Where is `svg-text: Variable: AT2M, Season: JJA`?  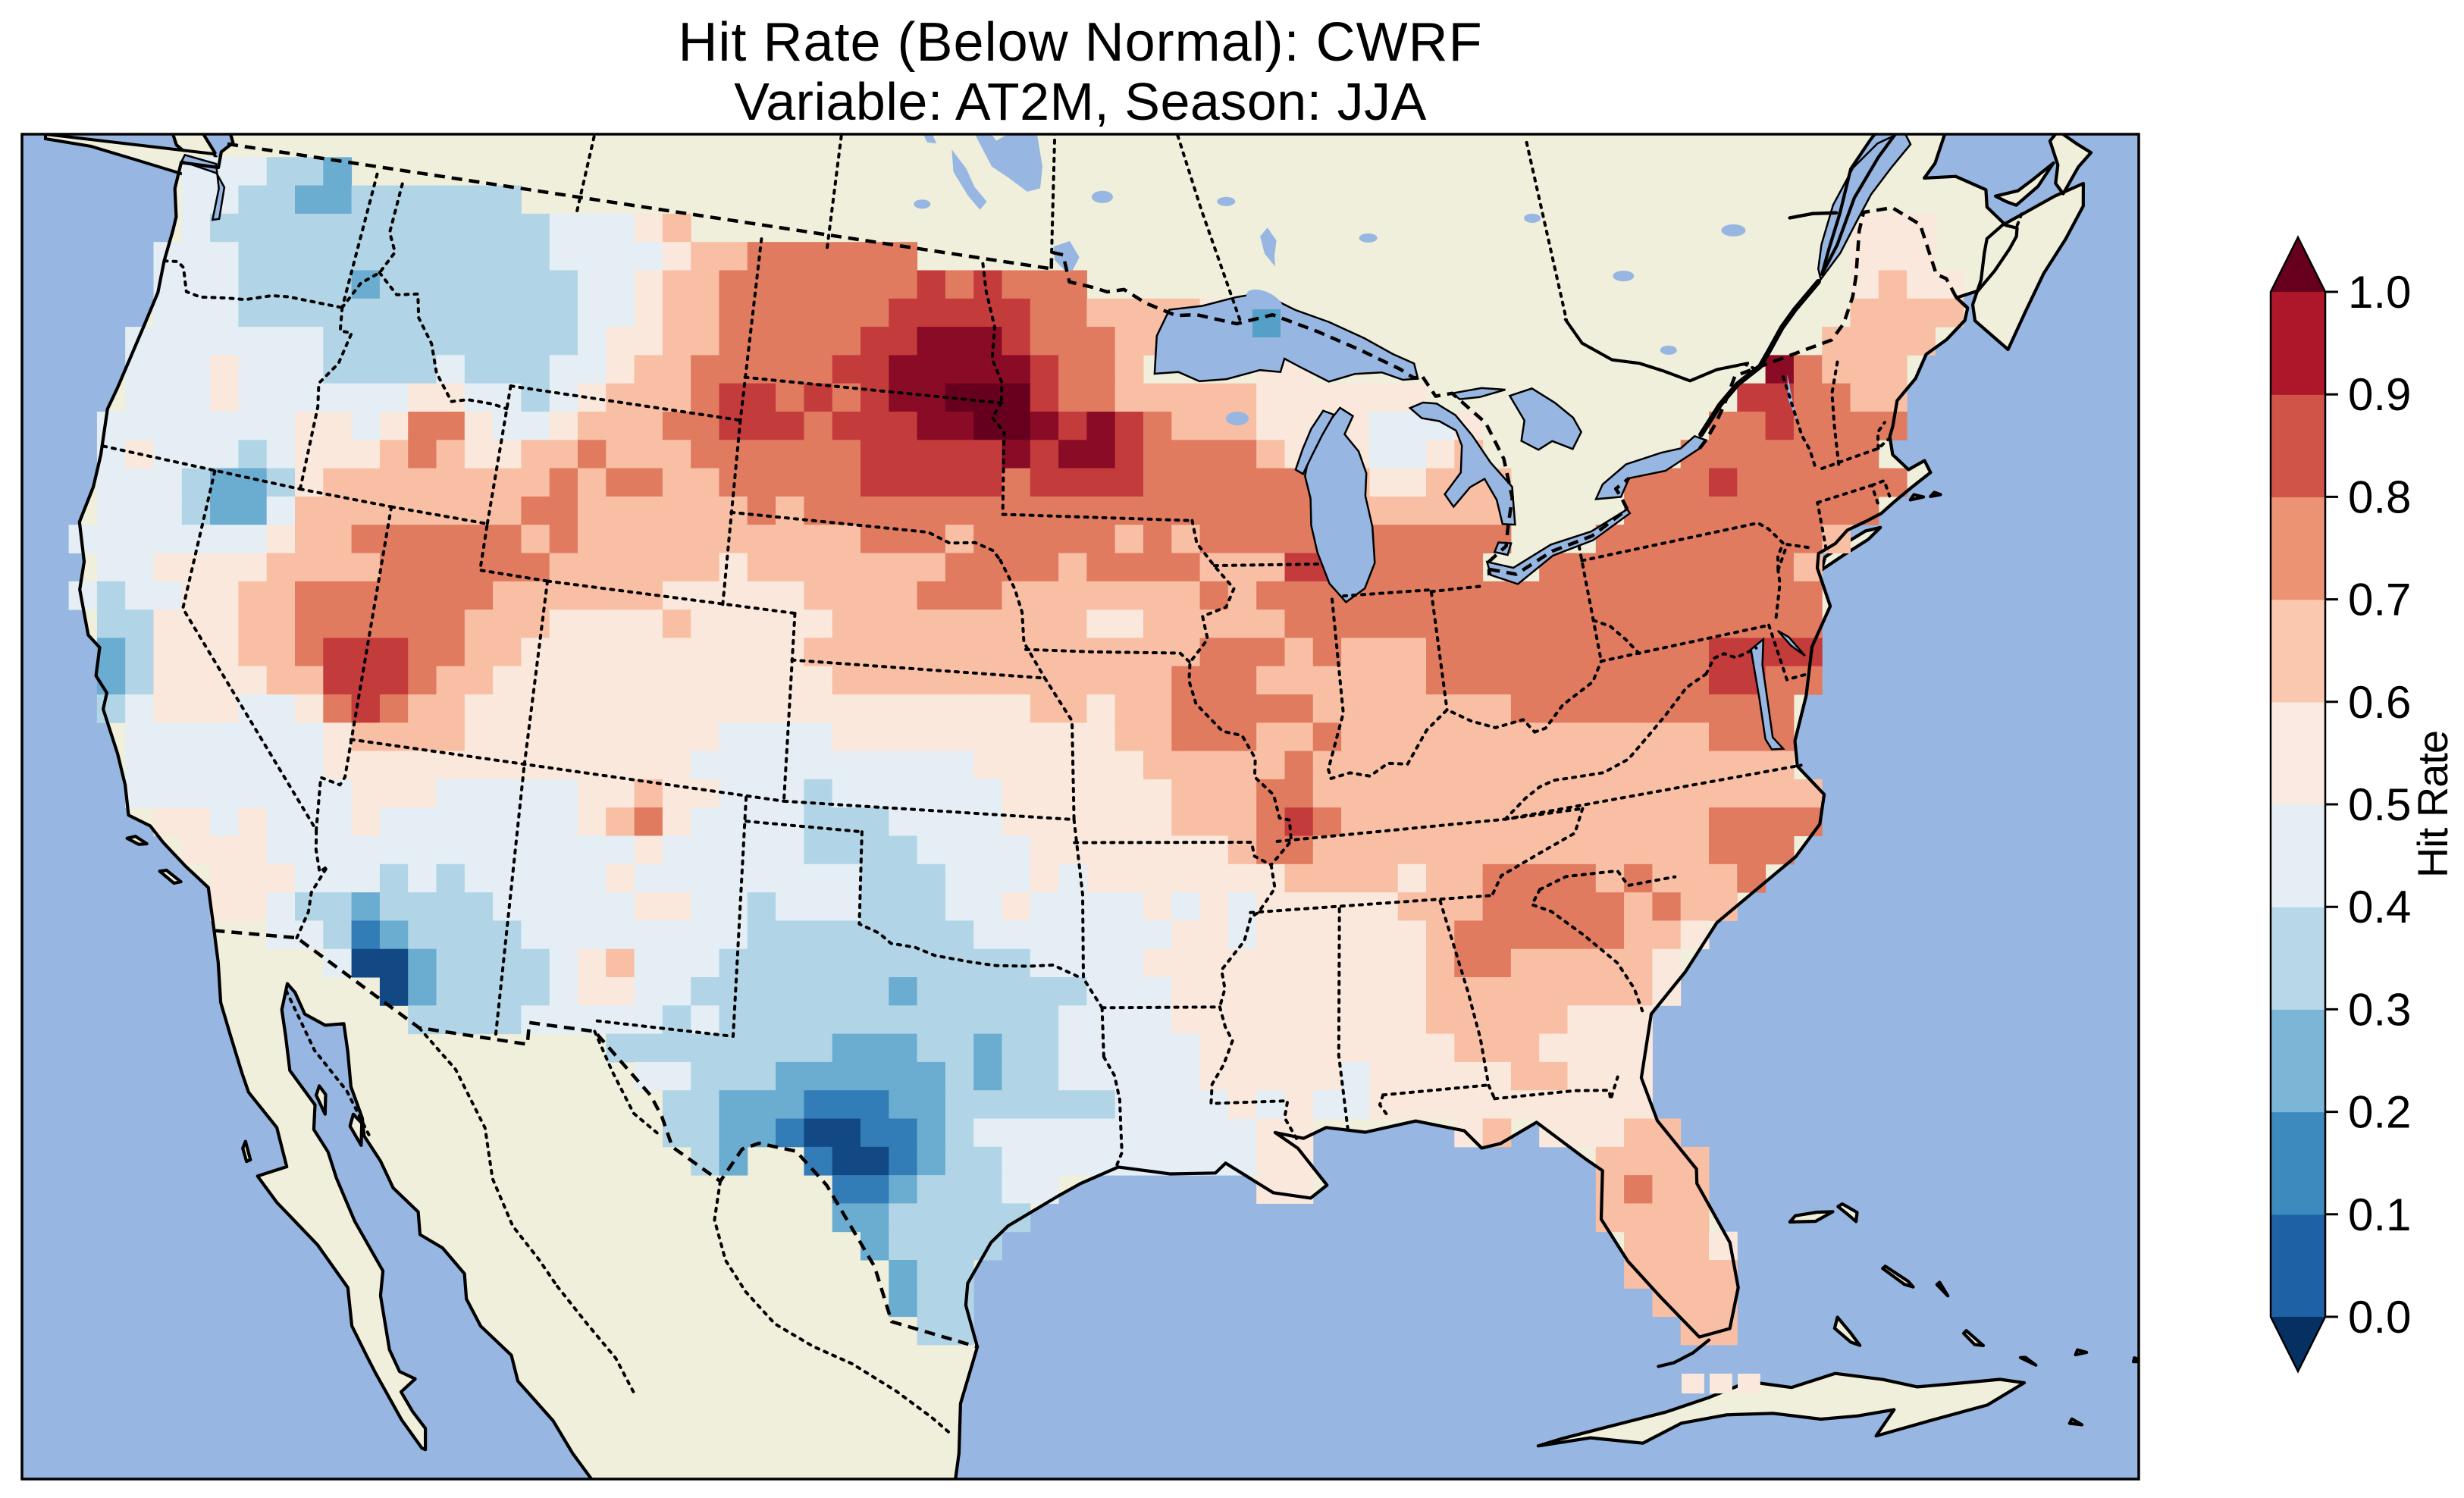 svg-text: Variable: AT2M, Season: JJA is located at coordinates (1081, 101).